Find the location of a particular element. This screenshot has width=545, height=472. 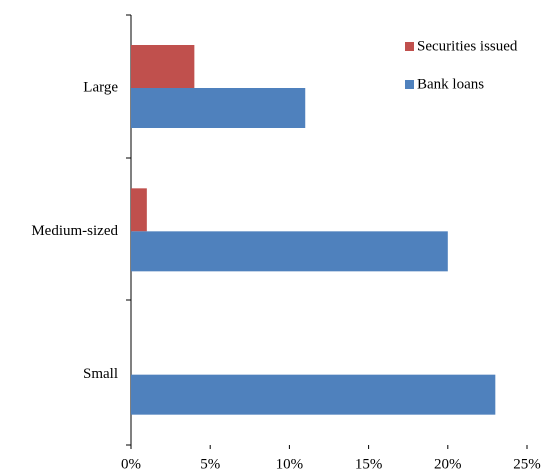

y-tick-label: Large is located at coordinates (100, 87).